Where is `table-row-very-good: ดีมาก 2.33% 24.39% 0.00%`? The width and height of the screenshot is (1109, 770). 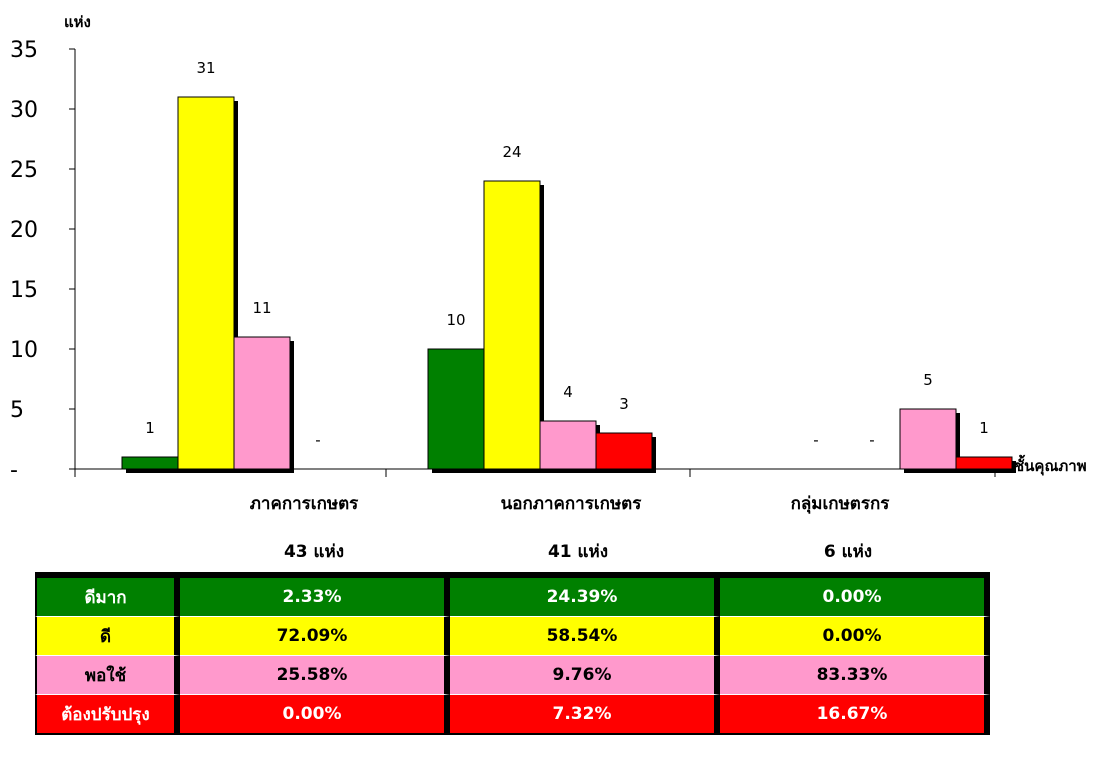 table-row-very-good: ดีมาก 2.33% 24.39% 0.00% is located at coordinates (512, 594).